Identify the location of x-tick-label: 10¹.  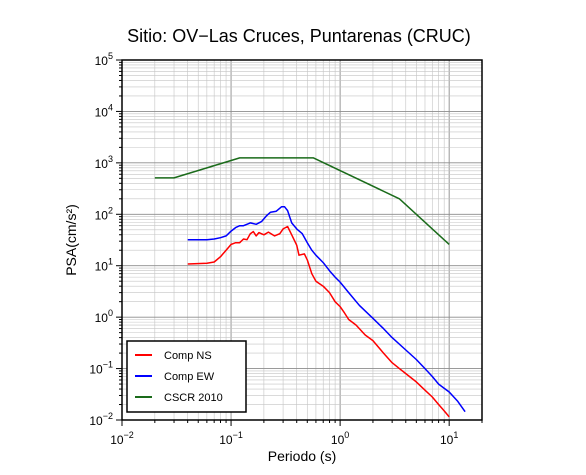
(449, 438).